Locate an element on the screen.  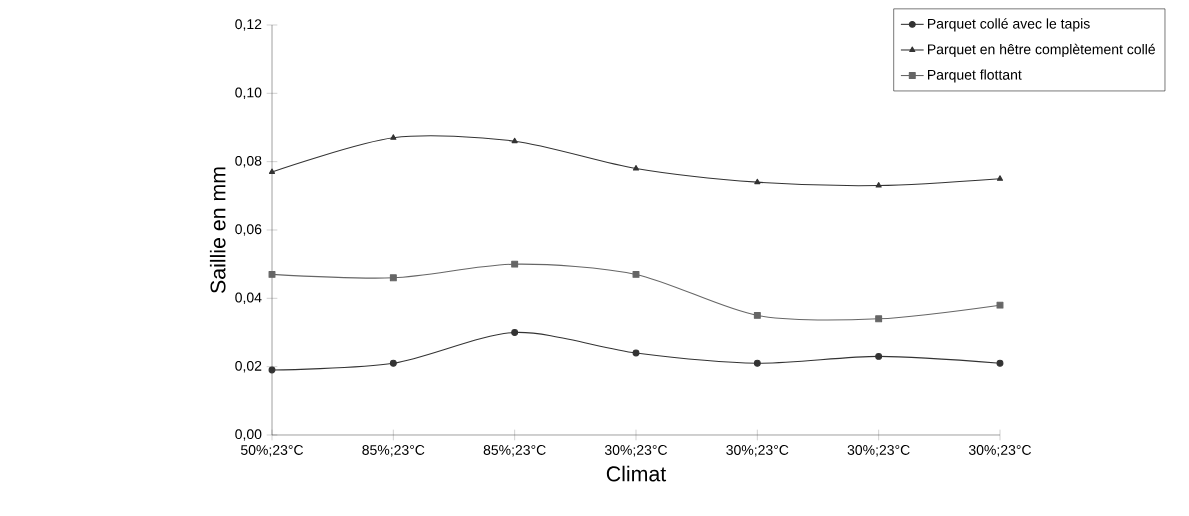
y-tick-label: 0,10 is located at coordinates (248, 93).